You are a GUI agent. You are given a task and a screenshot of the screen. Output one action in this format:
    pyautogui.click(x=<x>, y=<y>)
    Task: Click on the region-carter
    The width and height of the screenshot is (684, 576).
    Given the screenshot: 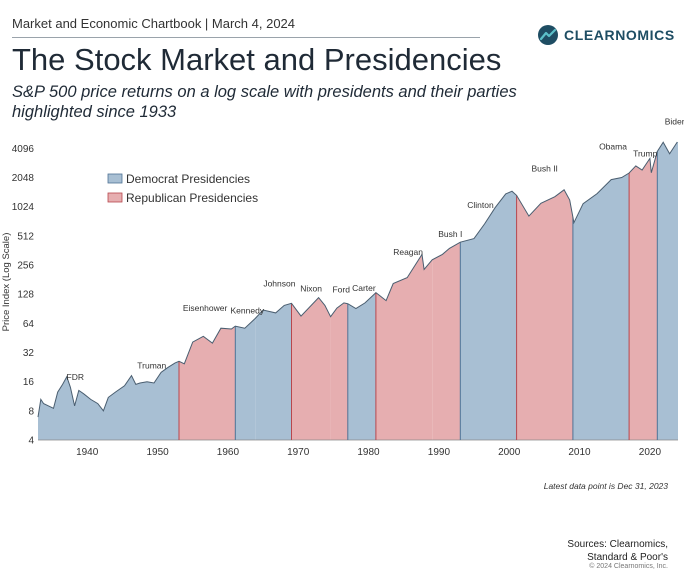 What is the action you would take?
    pyautogui.click(x=361, y=366)
    